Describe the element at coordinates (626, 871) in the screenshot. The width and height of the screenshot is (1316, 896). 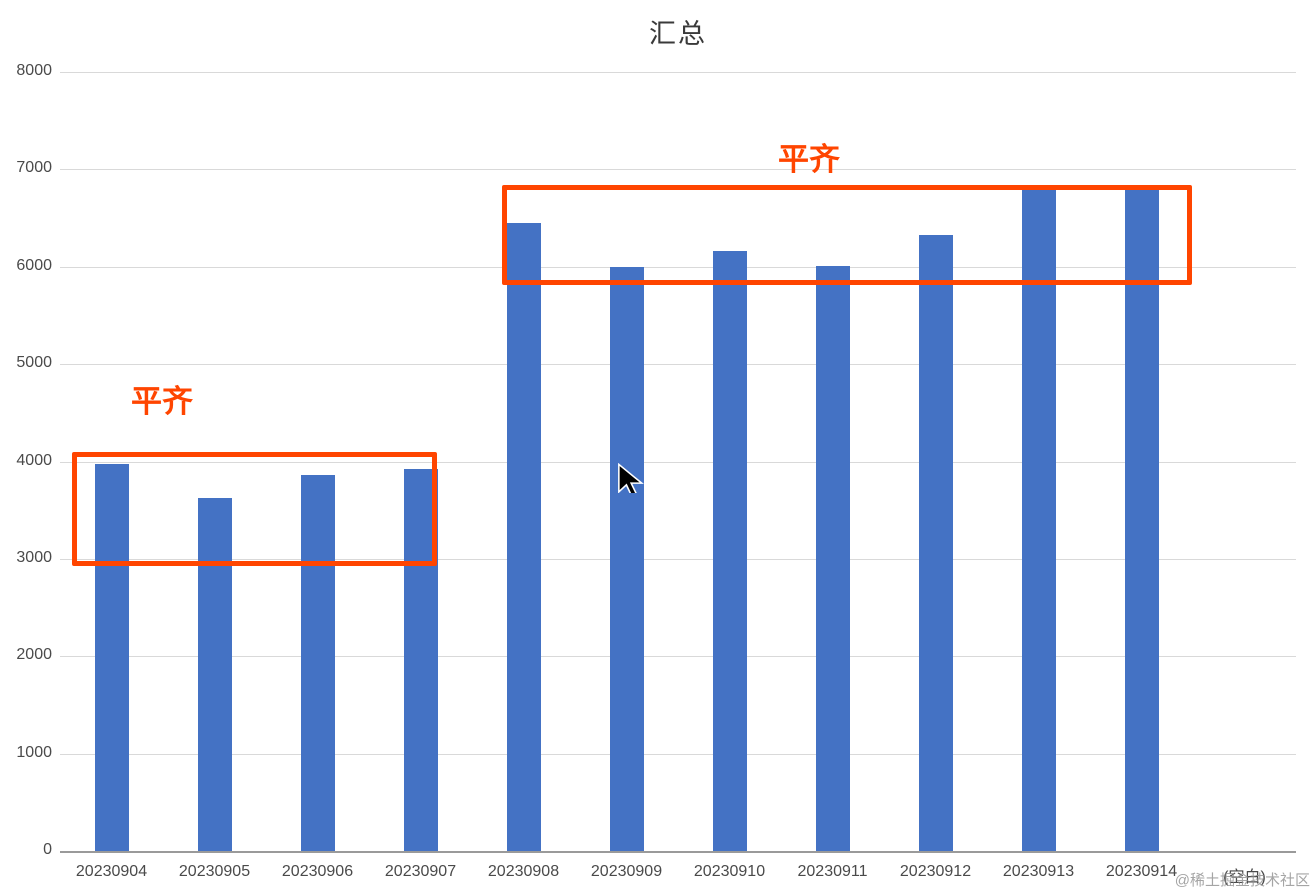
I see `x-tick-label: 20230909` at that location.